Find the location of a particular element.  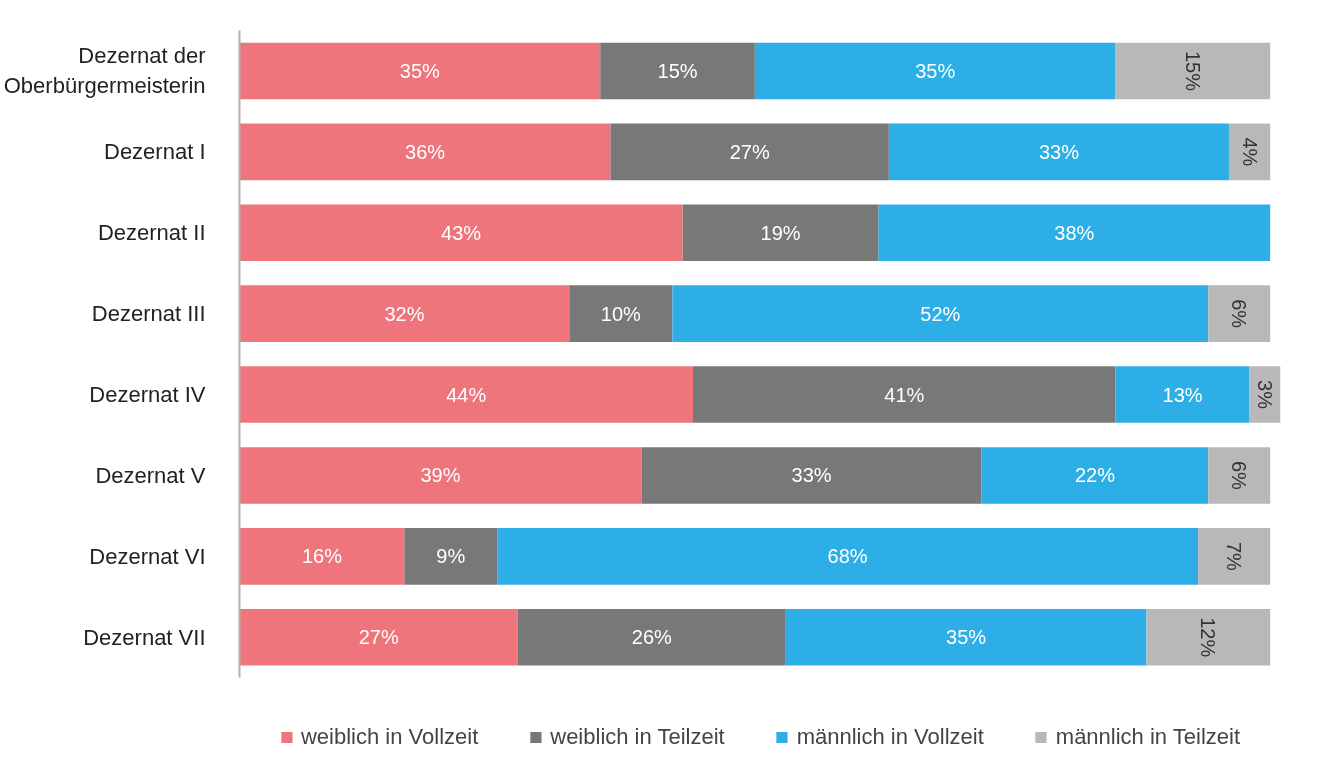

data-label: 39% is located at coordinates (440, 475).